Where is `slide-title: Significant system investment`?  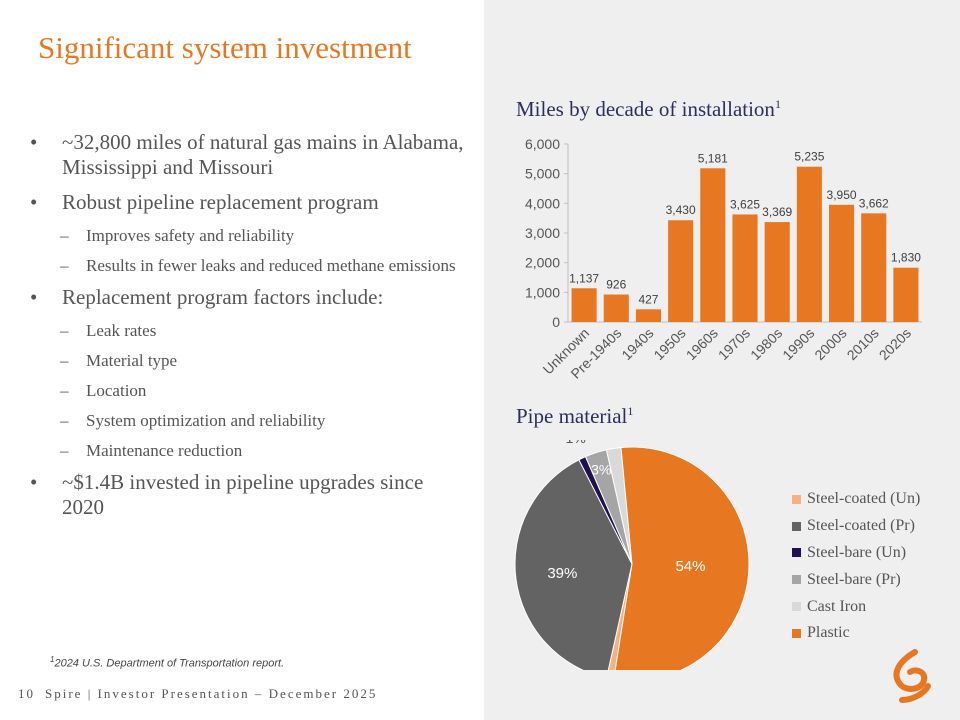
slide-title: Significant system investment is located at coordinates (225, 47).